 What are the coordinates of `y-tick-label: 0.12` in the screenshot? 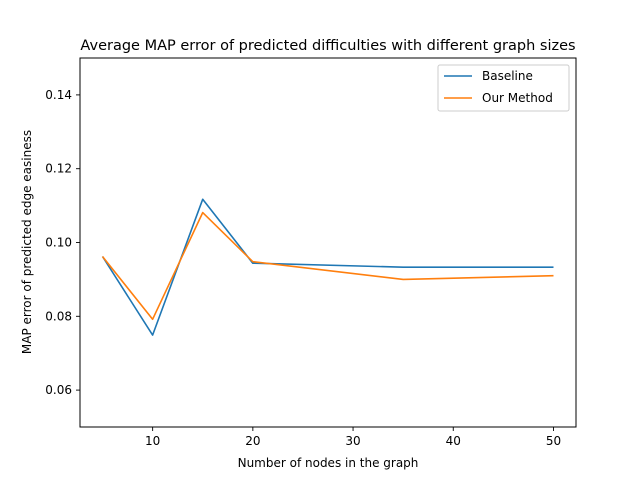 It's located at (58, 169).